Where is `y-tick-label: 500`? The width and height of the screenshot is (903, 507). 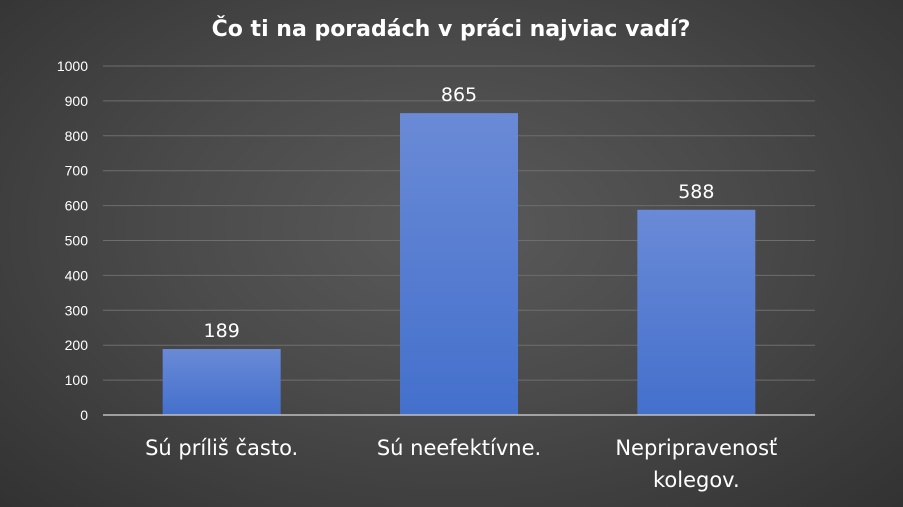
y-tick-label: 500 is located at coordinates (77, 241).